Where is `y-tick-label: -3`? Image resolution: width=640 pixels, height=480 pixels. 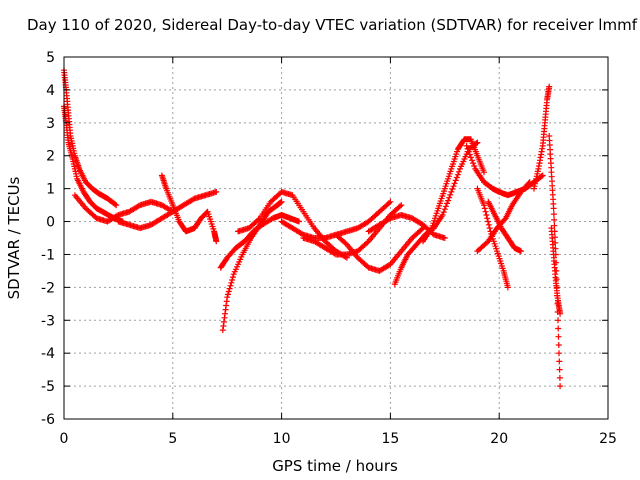 y-tick-label: -3 is located at coordinates (48, 321).